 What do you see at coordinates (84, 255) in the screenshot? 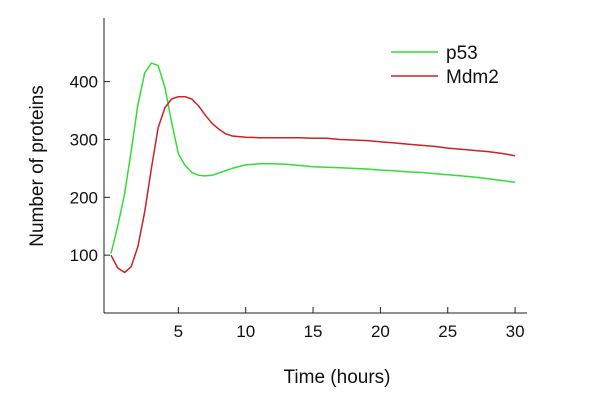
I see `y-tick-label: 100` at bounding box center [84, 255].